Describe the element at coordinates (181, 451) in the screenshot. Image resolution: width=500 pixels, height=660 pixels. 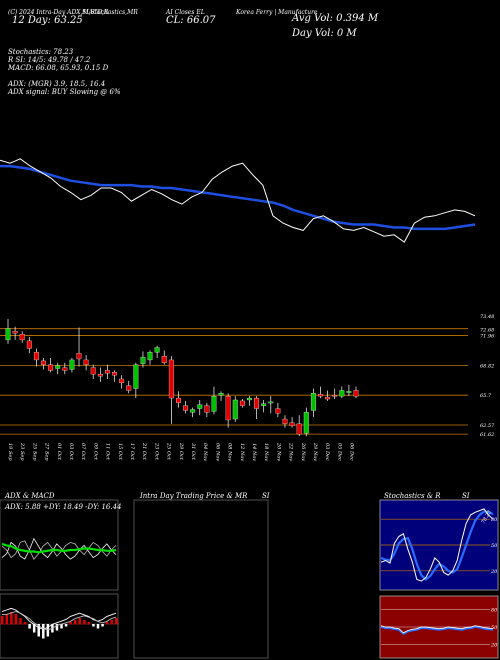
I see `date-label: 29 Oct` at that location.